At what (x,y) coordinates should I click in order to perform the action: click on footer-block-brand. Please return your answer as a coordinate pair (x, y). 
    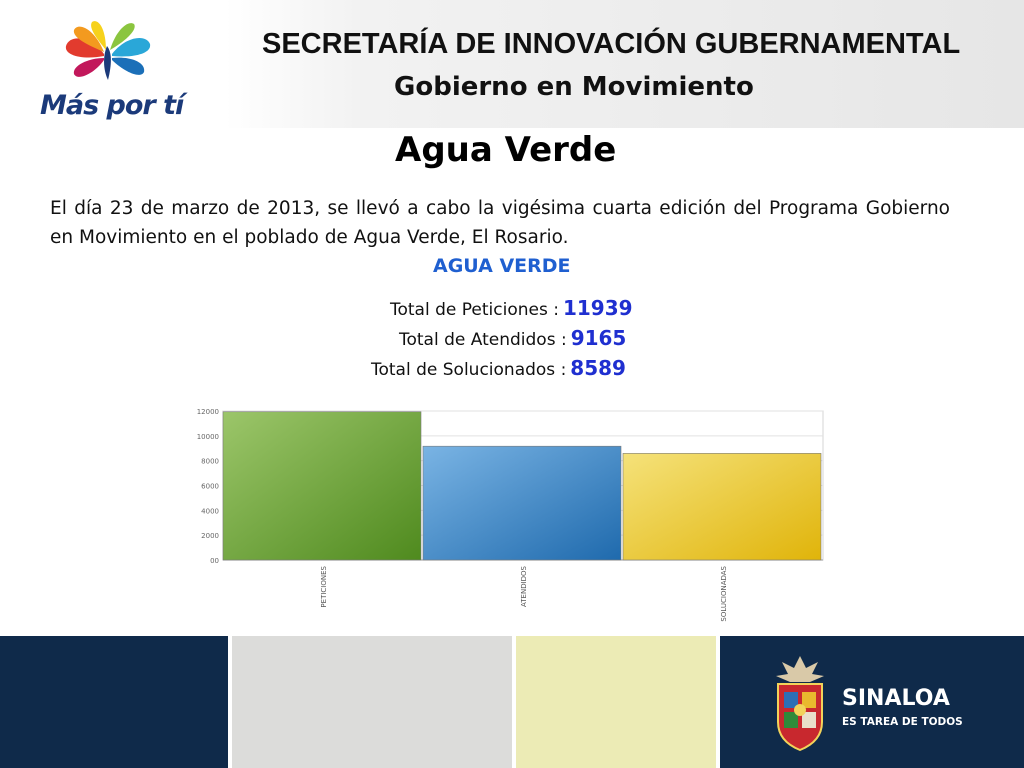
    Looking at the image, I should click on (872, 702).